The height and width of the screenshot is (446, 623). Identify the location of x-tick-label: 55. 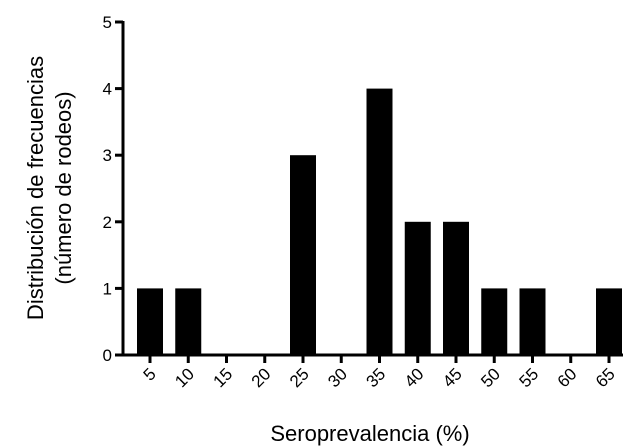
(529, 377).